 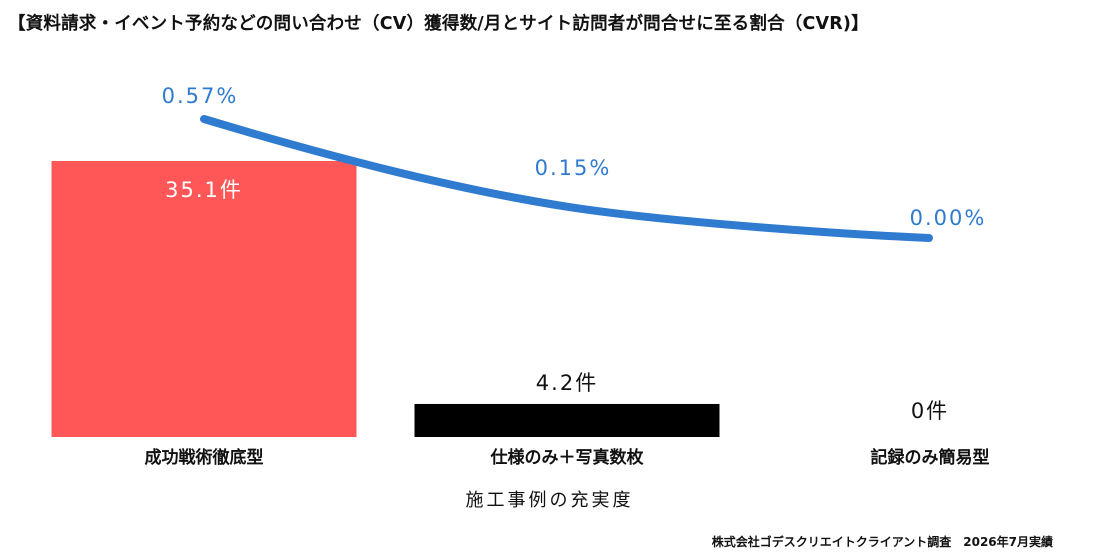 I want to click on category-label-1: 成功戦術徹底型, so click(x=204, y=457).